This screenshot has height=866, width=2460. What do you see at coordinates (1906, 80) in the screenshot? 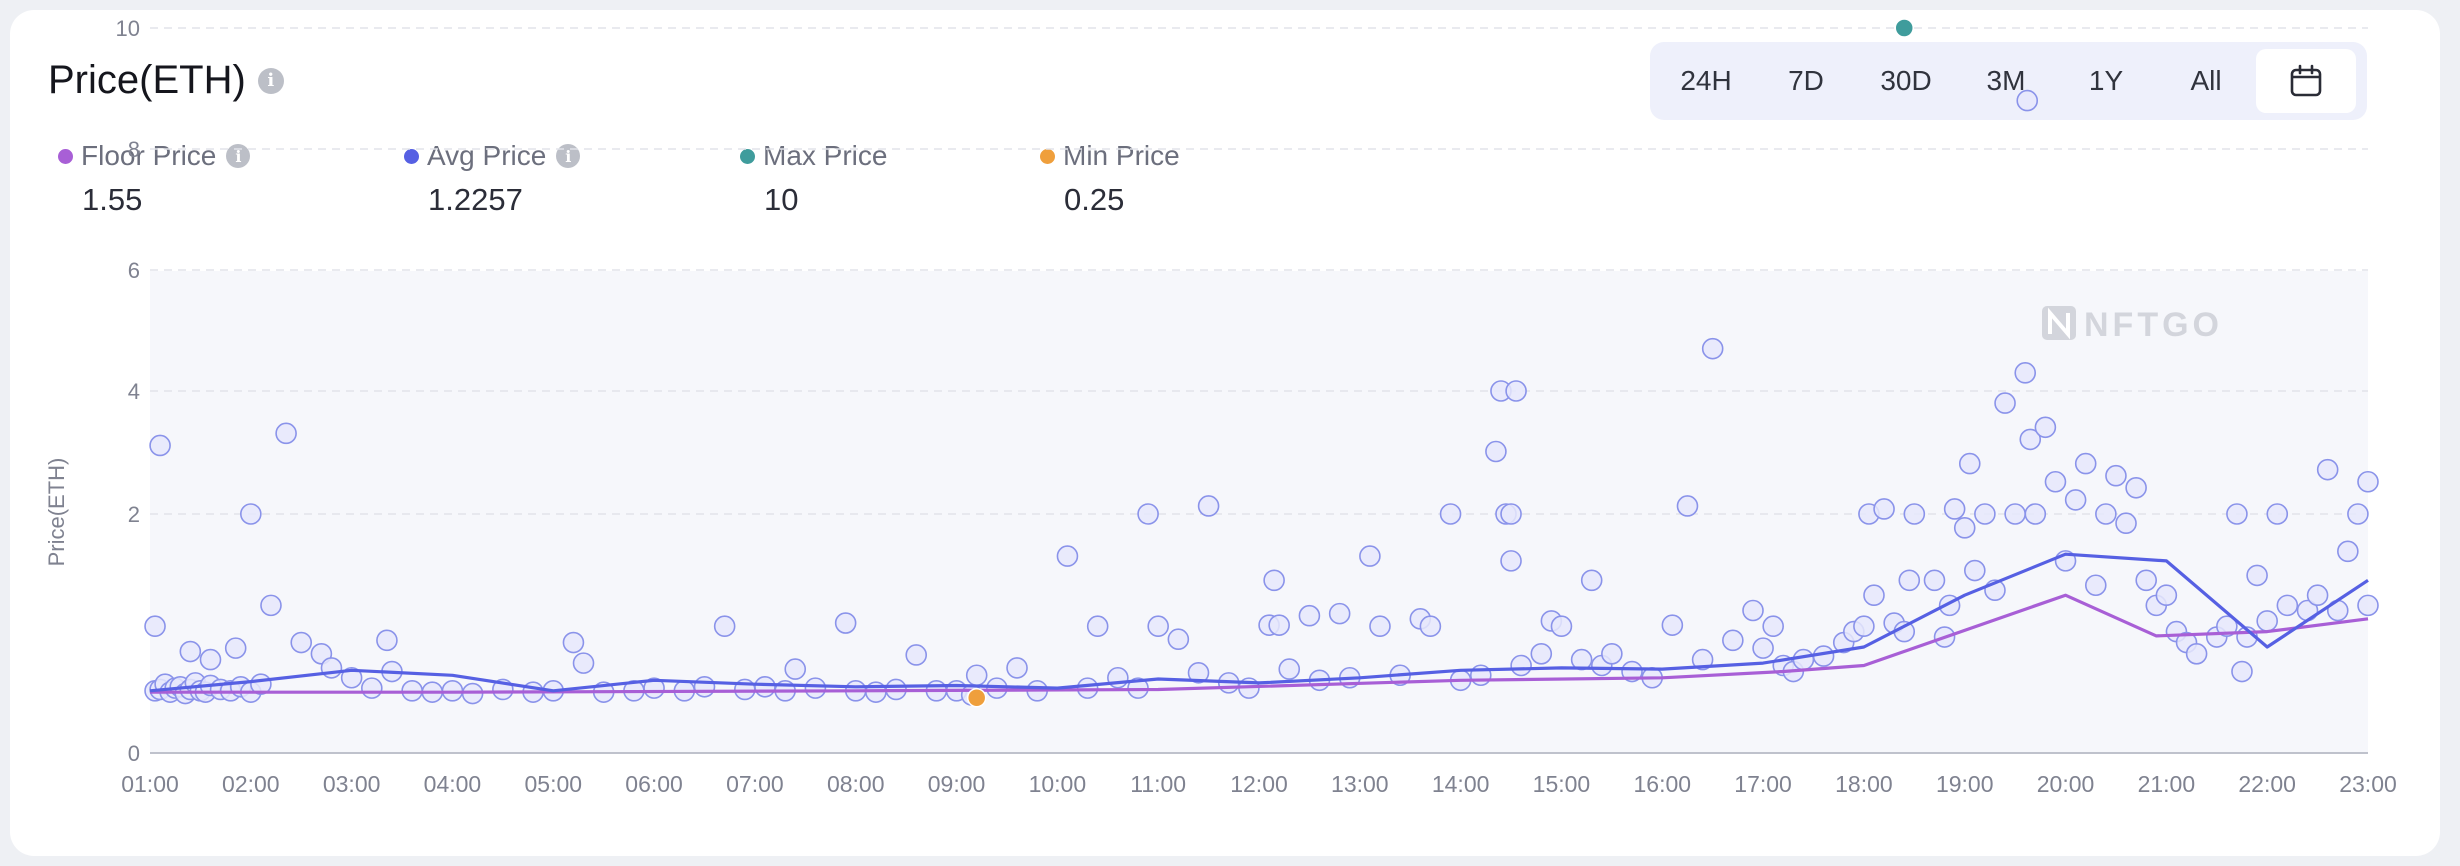
I see `range-30d-button: 30D` at bounding box center [1906, 80].